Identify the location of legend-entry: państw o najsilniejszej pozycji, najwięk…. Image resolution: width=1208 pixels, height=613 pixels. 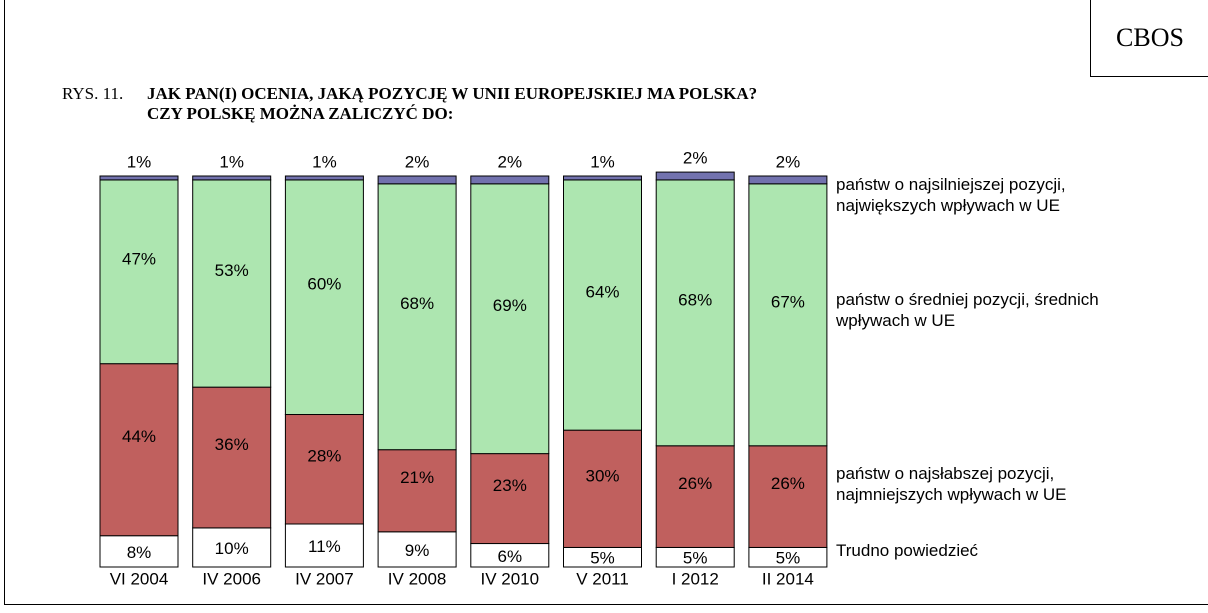
(951, 195).